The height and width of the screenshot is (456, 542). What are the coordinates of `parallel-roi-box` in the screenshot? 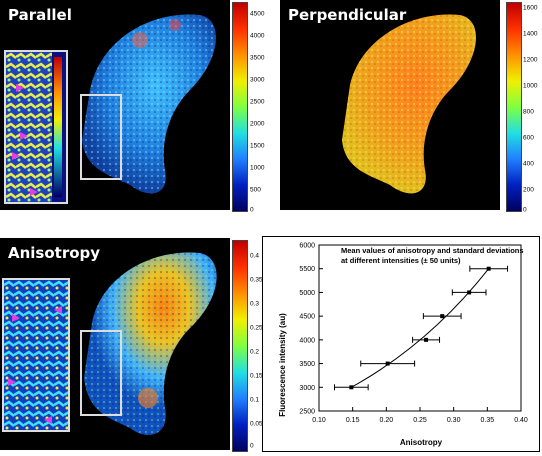 It's located at (101, 137).